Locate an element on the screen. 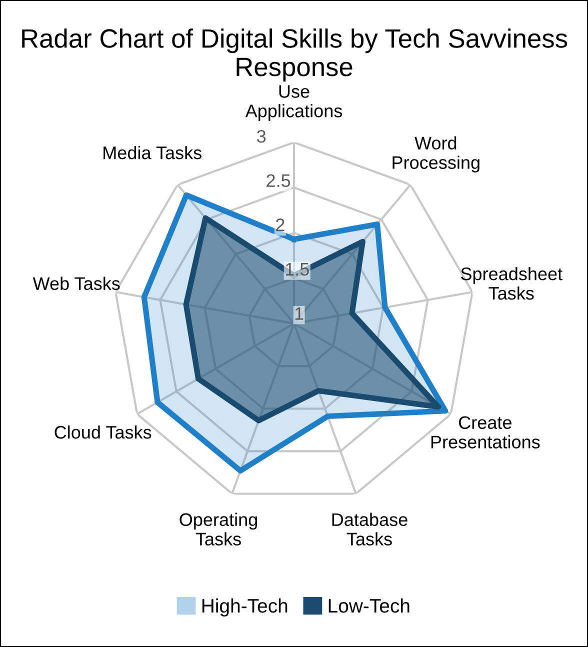  spoke-label: Create Presentations is located at coordinates (485, 432).